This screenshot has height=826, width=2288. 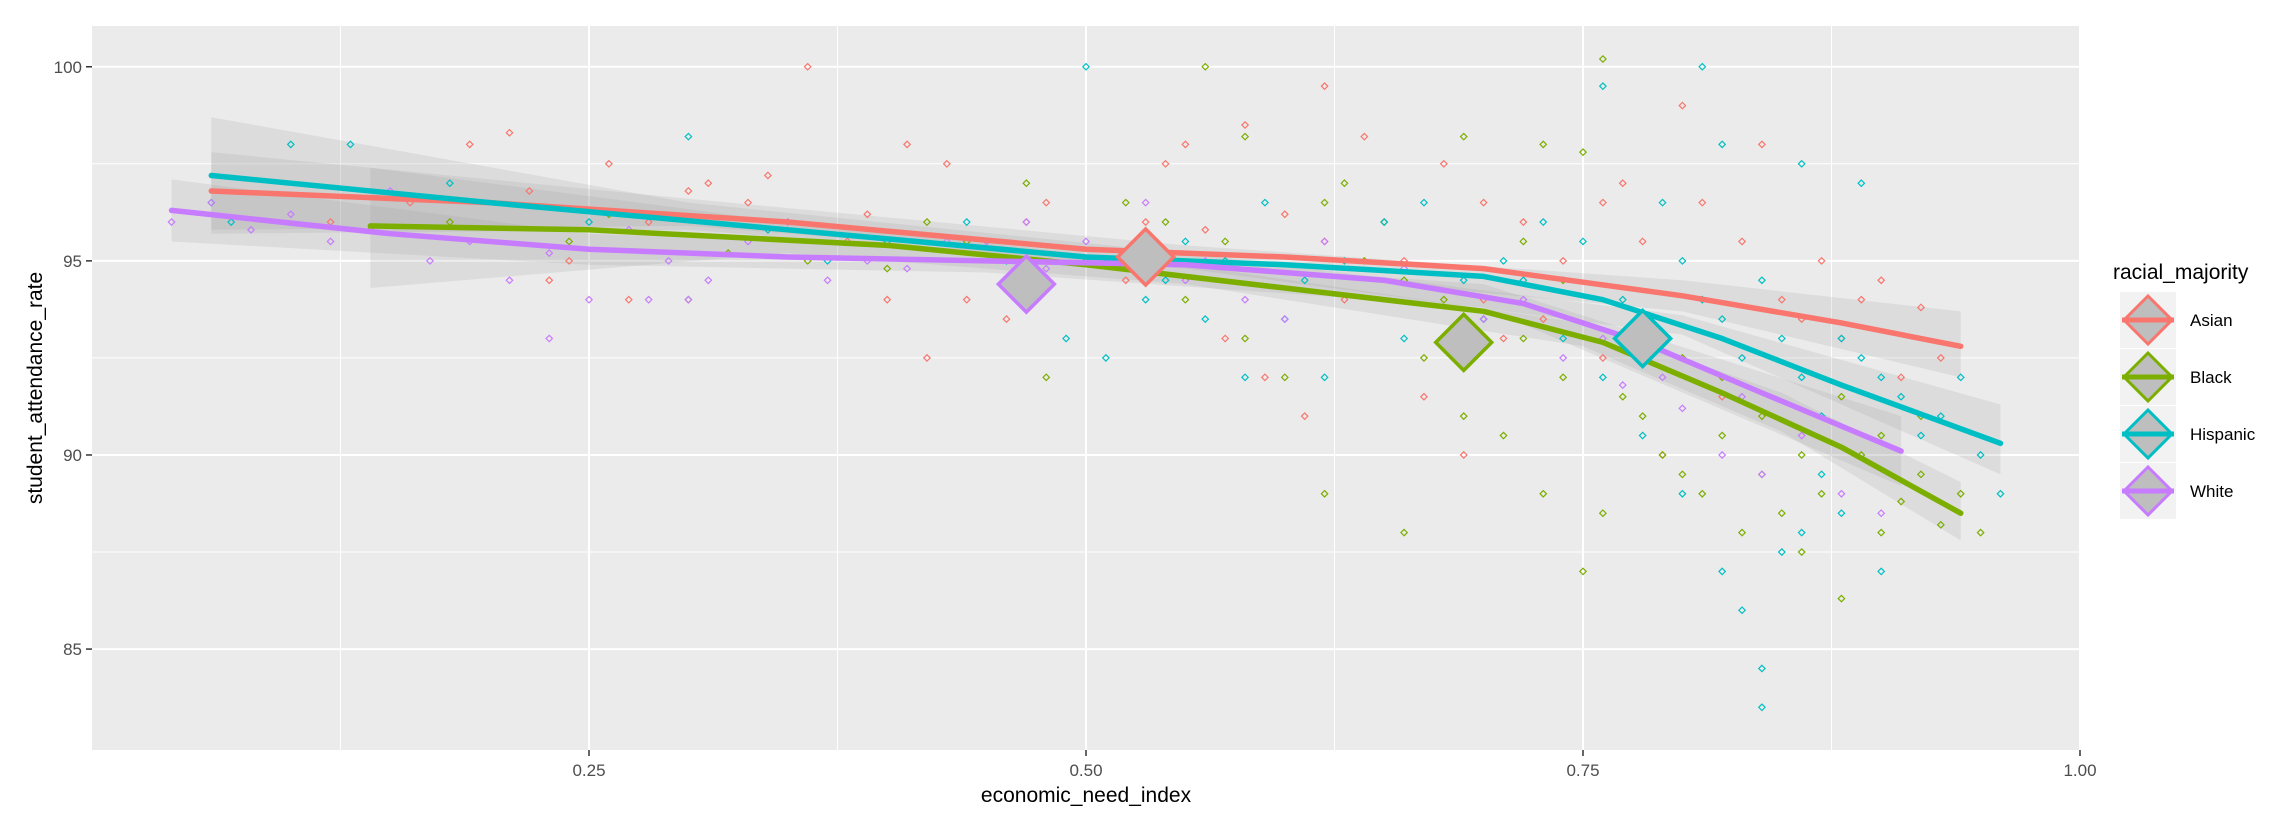 I want to click on legend-label-white: White, so click(x=2211, y=491).